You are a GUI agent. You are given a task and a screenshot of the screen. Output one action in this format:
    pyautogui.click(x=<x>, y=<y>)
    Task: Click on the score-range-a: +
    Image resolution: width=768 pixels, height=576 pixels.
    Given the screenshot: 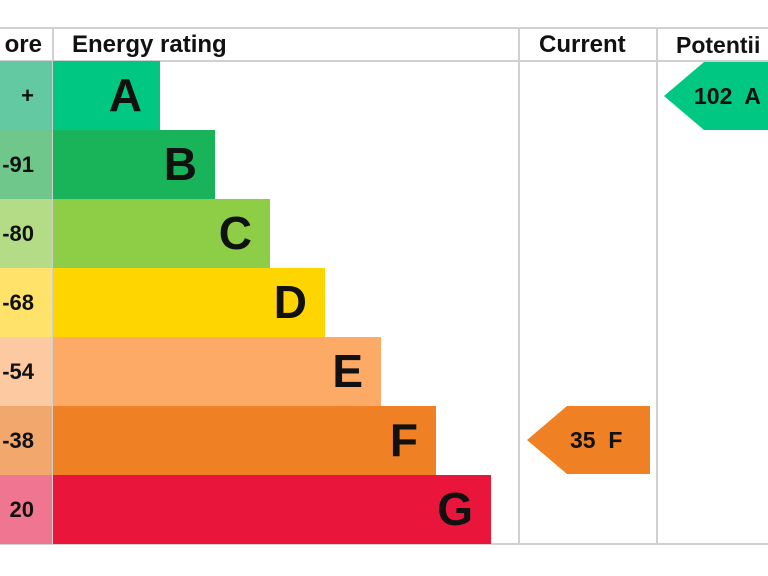 What is the action you would take?
    pyautogui.click(x=26, y=95)
    